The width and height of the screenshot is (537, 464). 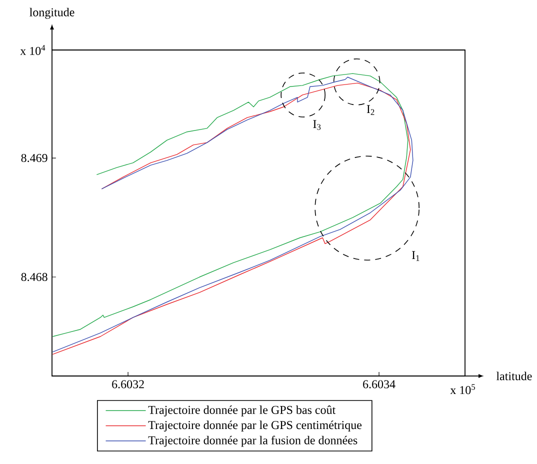 What do you see at coordinates (253, 441) in the screenshot?
I see `legend-label: Trajectoire donnée par la fusion de données` at bounding box center [253, 441].